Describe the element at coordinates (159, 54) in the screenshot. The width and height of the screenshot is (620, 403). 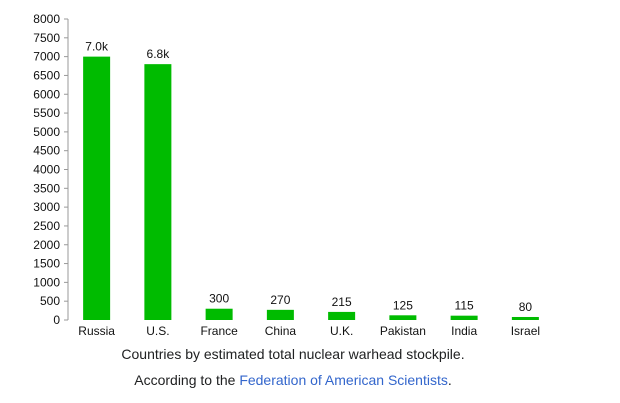
I see `bar-value-label: 6.8k` at that location.